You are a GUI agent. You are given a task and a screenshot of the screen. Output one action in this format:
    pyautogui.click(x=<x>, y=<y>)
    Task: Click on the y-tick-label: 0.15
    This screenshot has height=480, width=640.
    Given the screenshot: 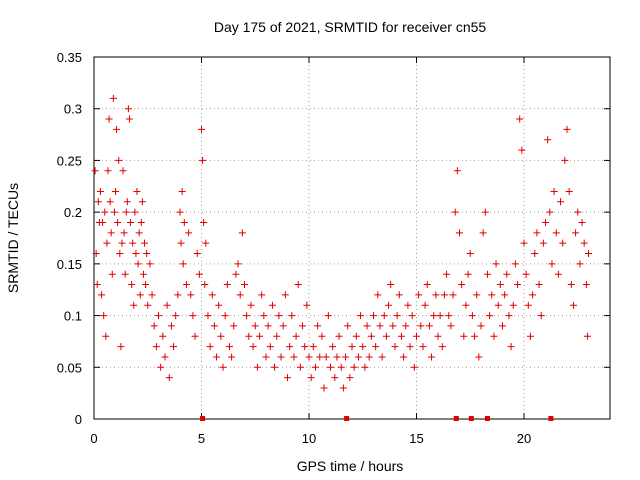 What is the action you would take?
    pyautogui.click(x=69, y=264)
    